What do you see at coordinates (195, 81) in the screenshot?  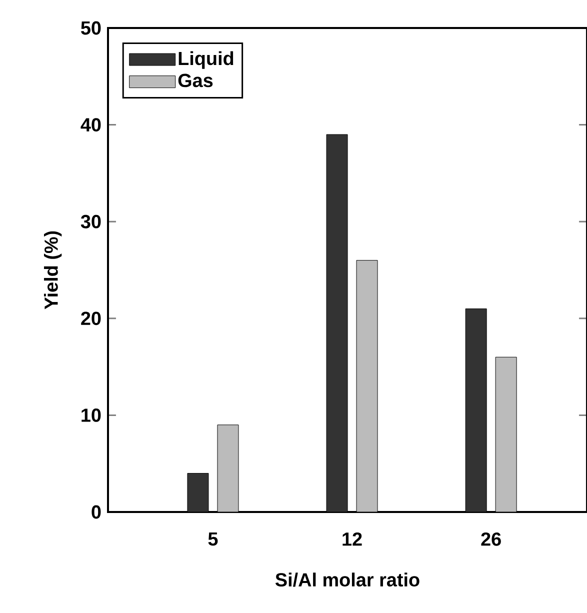 I see `legend-label: Gas` at bounding box center [195, 81].